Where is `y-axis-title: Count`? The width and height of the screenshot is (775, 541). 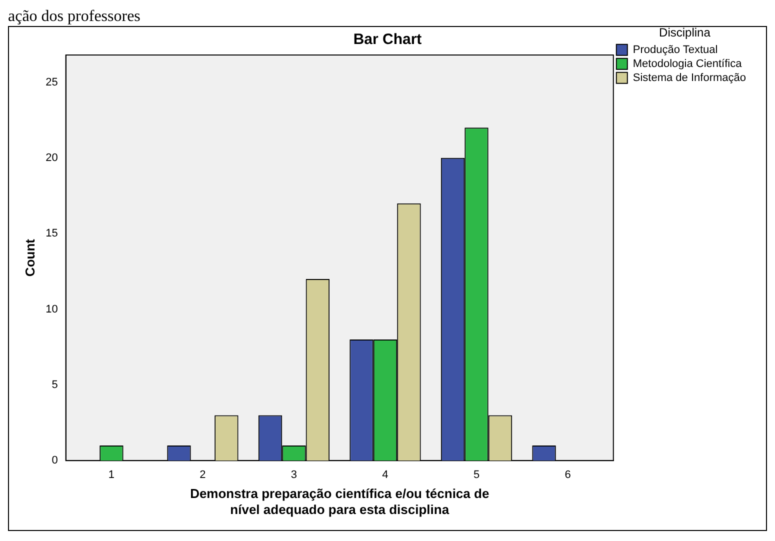
y-axis-title: Count is located at coordinates (30, 257).